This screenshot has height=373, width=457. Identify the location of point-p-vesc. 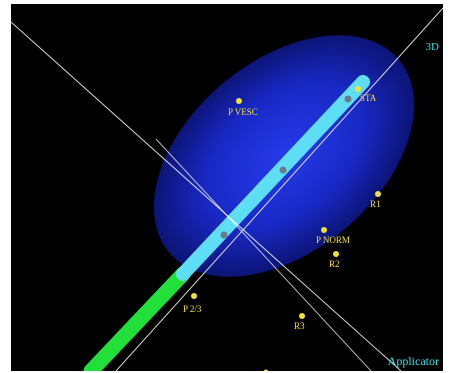
(239, 101).